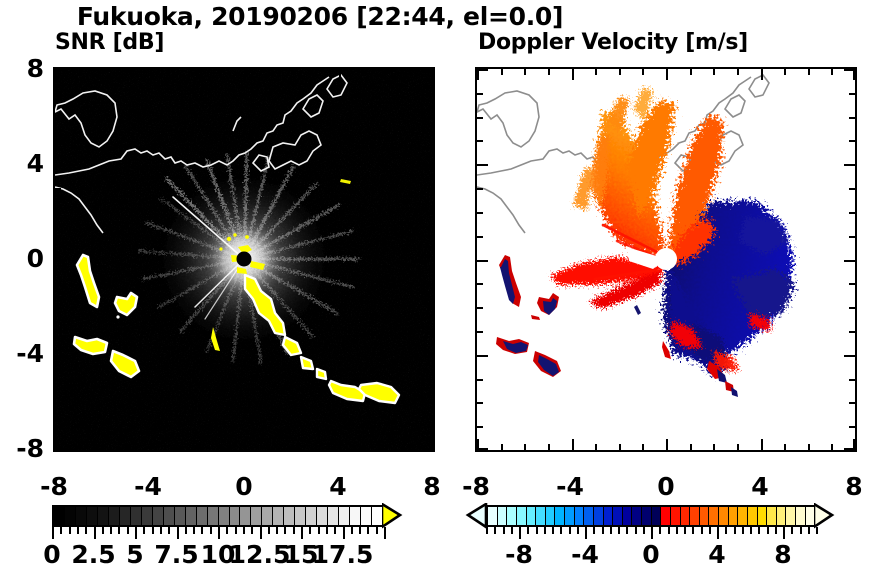 Image resolution: width=870 pixels, height=570 pixels. What do you see at coordinates (854, 486) in the screenshot?
I see `doppler-xtick-label-4: 8` at bounding box center [854, 486].